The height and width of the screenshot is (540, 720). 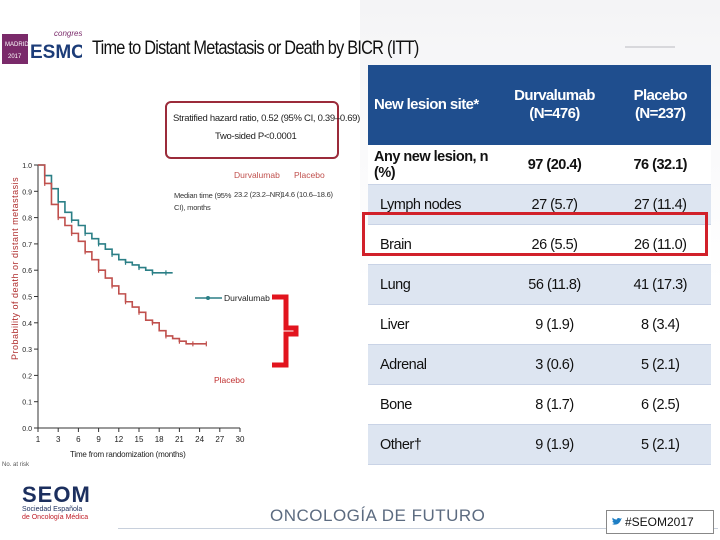 I want to click on table-row: Brain 26 (5.5) 26 (11.0), so click(x=539, y=244).